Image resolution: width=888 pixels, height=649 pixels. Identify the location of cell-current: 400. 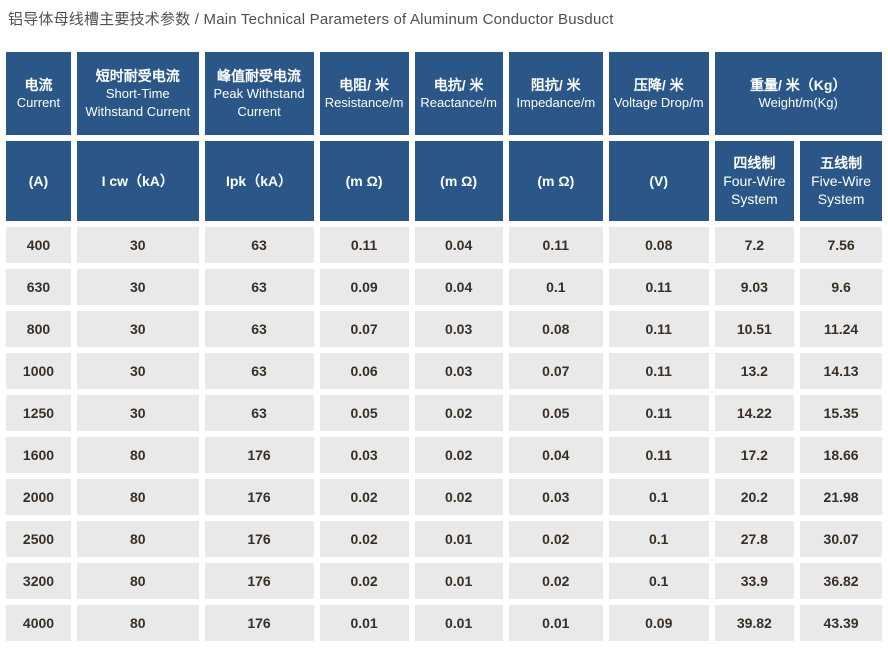
(38, 245).